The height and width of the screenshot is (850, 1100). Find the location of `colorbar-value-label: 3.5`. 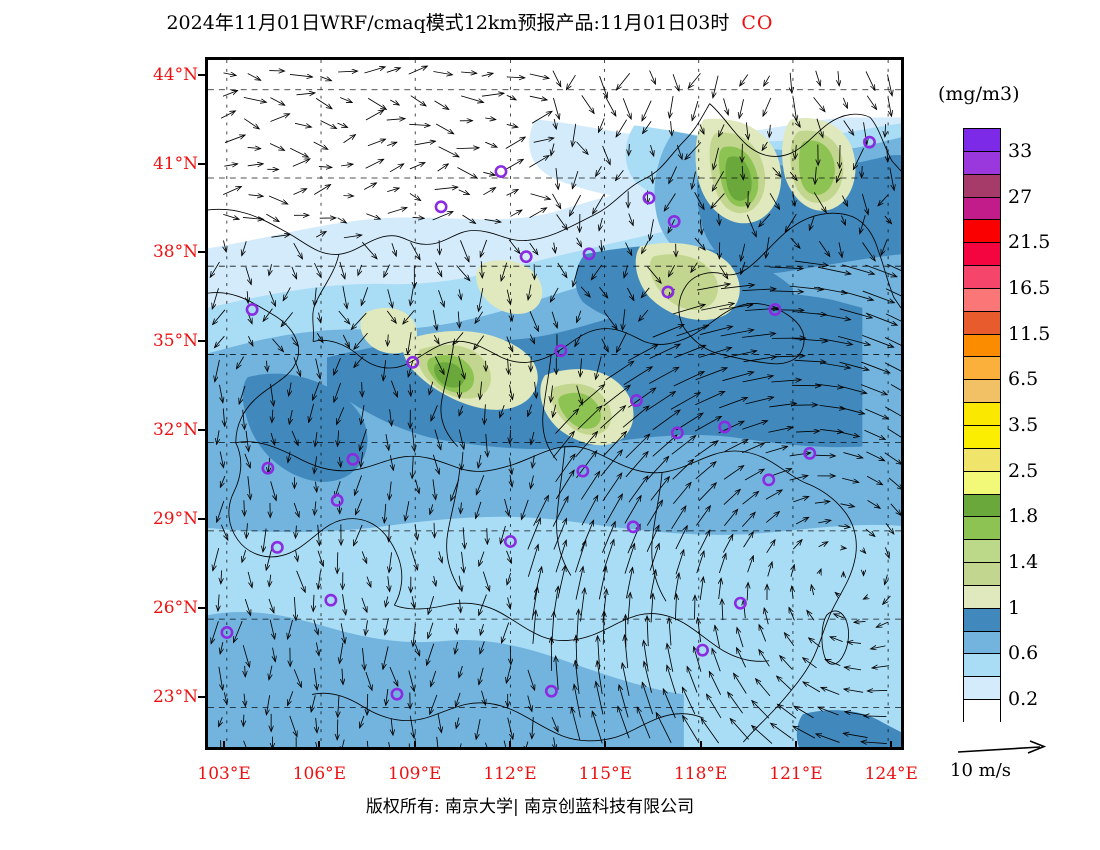

colorbar-value-label: 3.5 is located at coordinates (1023, 425).